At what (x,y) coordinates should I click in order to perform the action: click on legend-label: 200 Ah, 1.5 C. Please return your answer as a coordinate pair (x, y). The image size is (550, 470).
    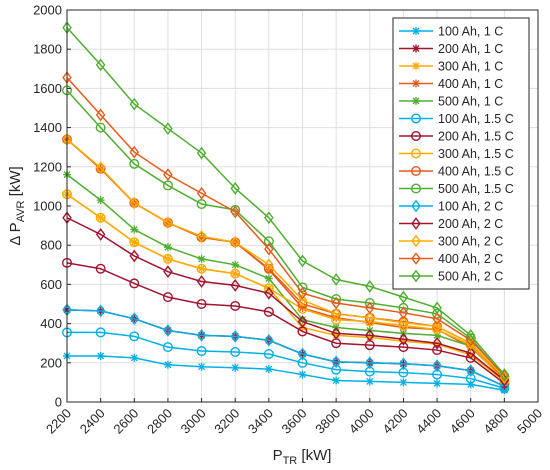
    Looking at the image, I should click on (476, 137).